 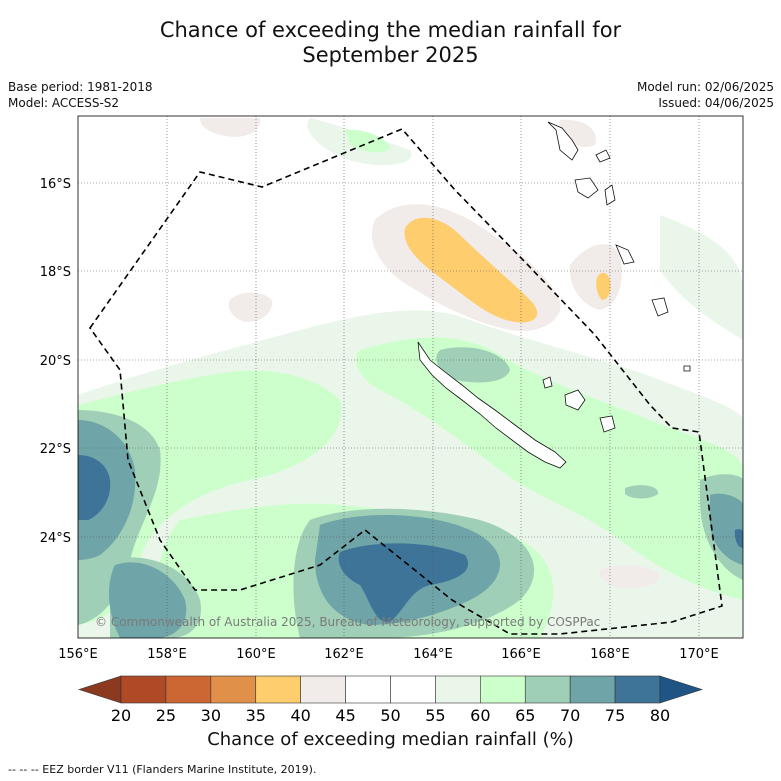 I want to click on region-55-60-ne, so click(x=701, y=277).